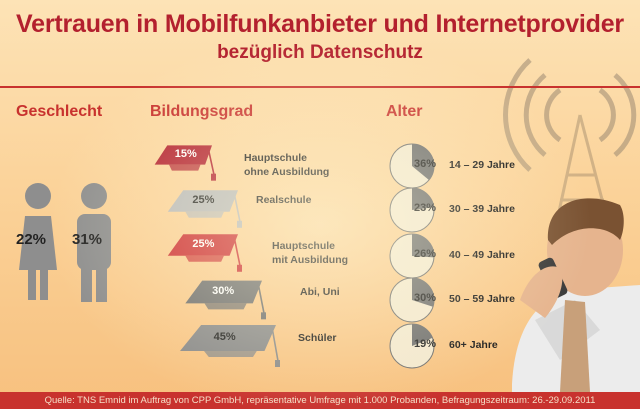 Image resolution: width=640 pixels, height=409 pixels. Describe the element at coordinates (425, 298) in the screenshot. I see `age-value-label: 30%` at that location.